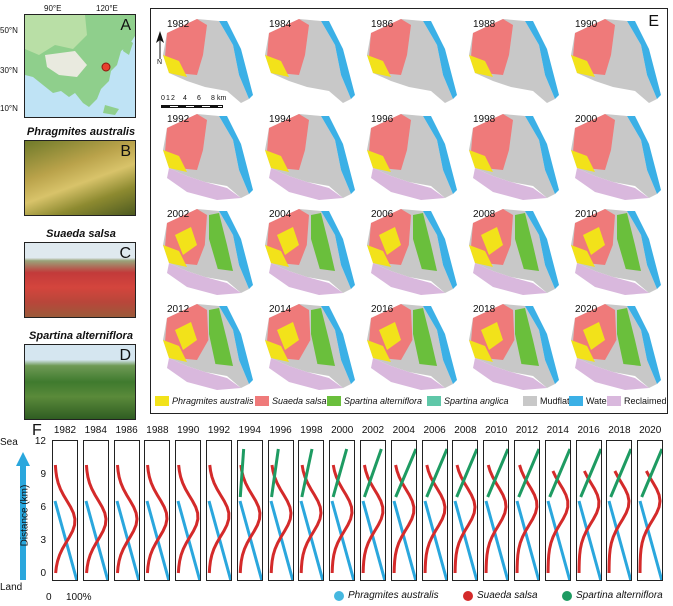 The height and width of the screenshot is (606, 673). Describe the element at coordinates (645, 401) in the screenshot. I see `legend-label: Reclaimed` at that location.